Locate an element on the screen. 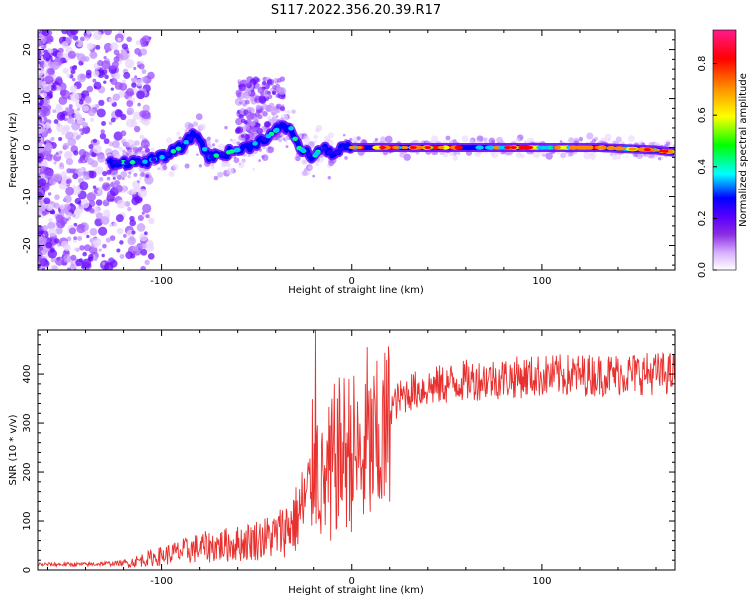  snr-x-label: Height of straight line (km) is located at coordinates (356, 590).